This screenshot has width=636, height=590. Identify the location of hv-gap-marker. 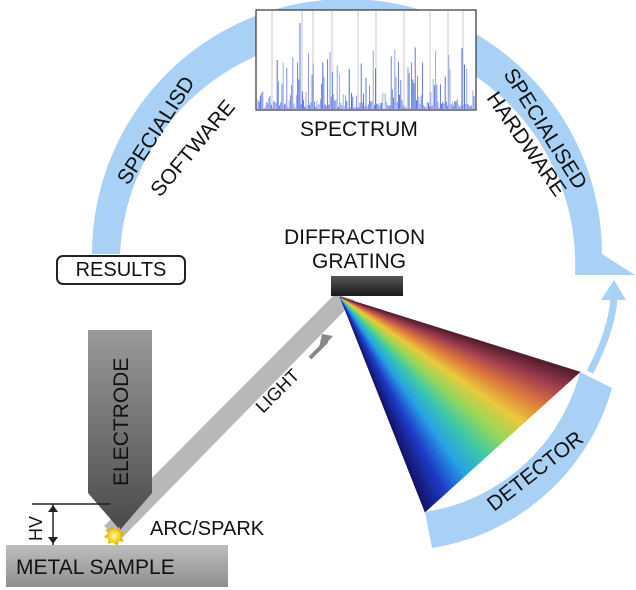
(71, 524).